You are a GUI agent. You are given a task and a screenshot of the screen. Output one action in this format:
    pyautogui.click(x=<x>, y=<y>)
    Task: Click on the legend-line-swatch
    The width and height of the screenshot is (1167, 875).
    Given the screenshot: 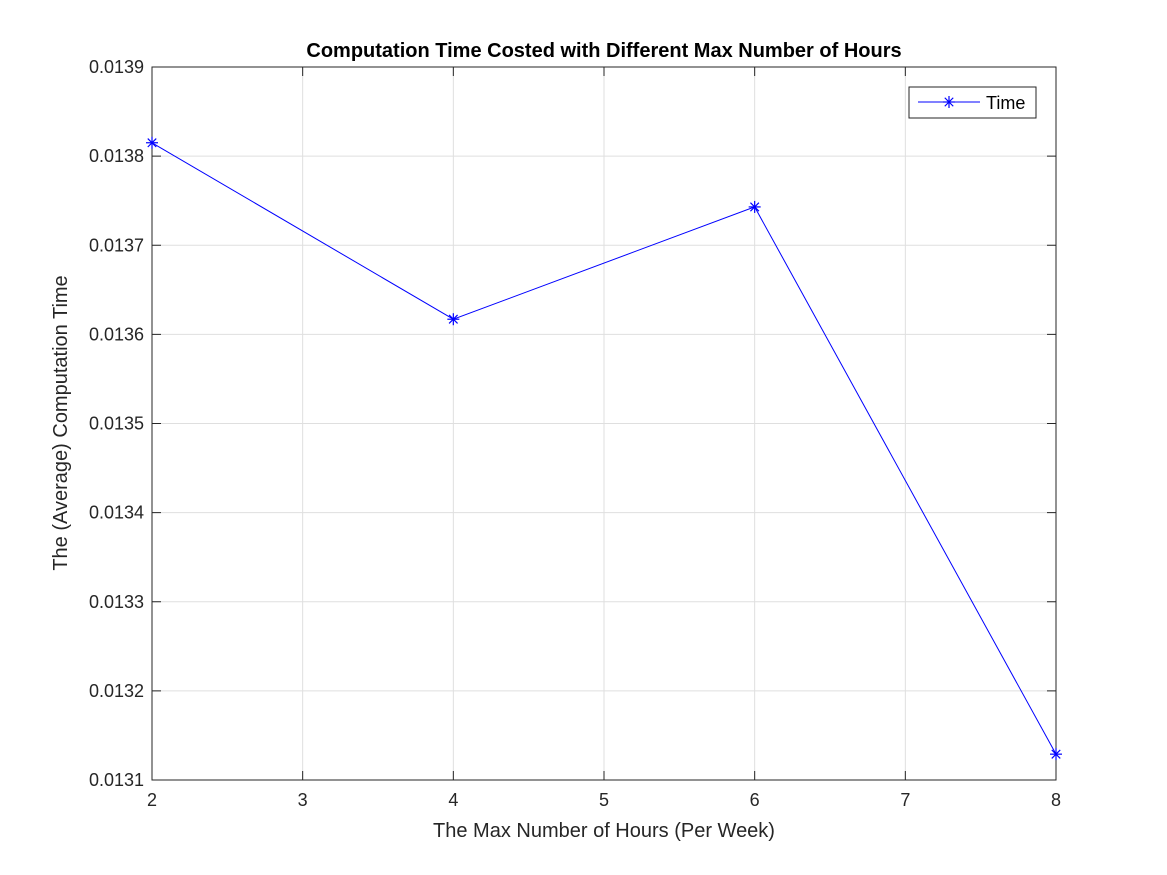 What is the action you would take?
    pyautogui.click(x=949, y=102)
    